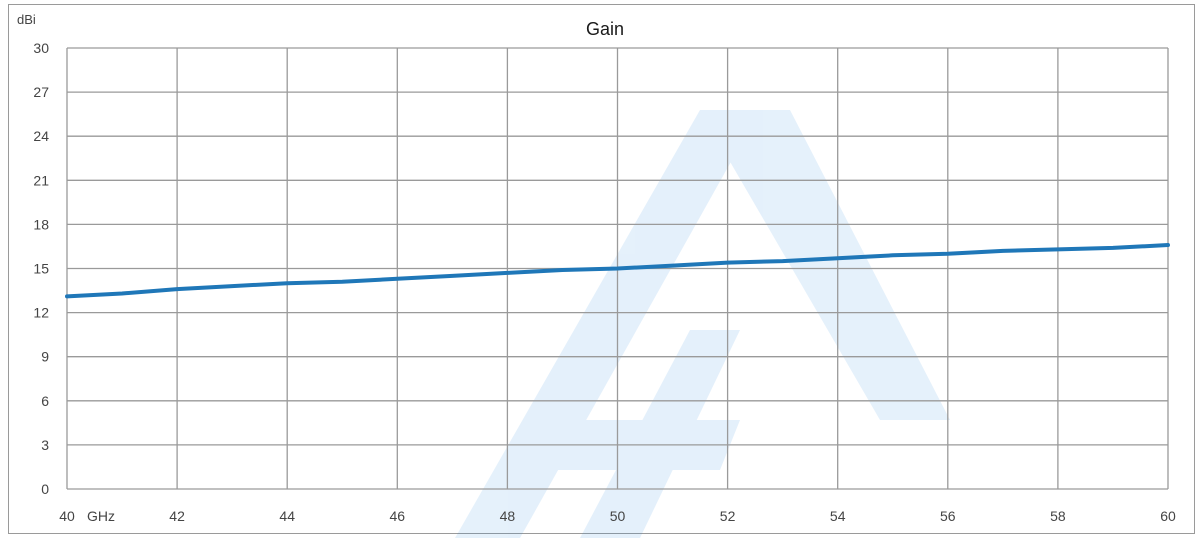  I want to click on x-tick-label: 46, so click(398, 516).